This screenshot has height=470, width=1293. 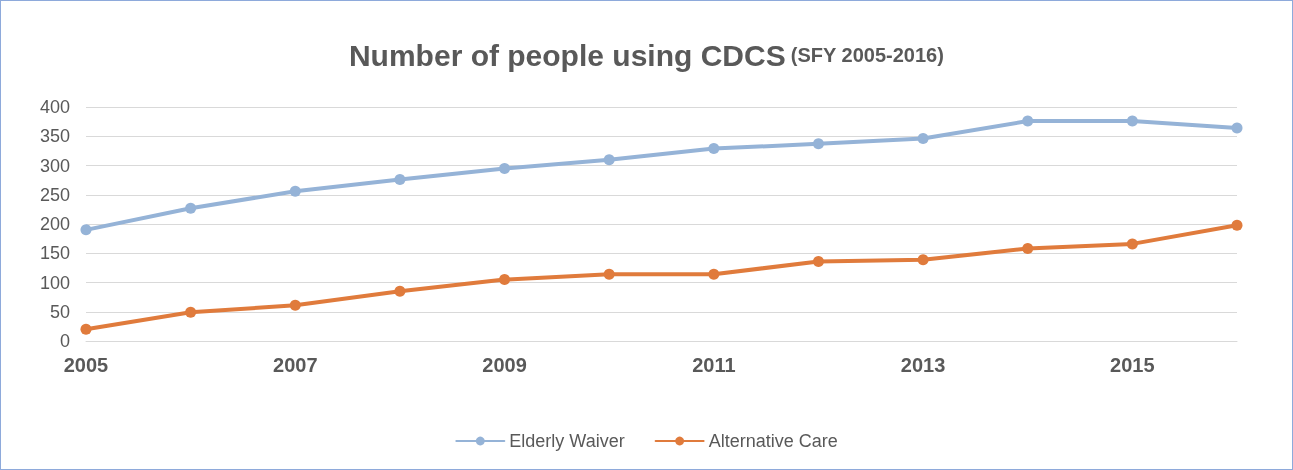 I want to click on x-tick-label: 2015, so click(x=1132, y=365).